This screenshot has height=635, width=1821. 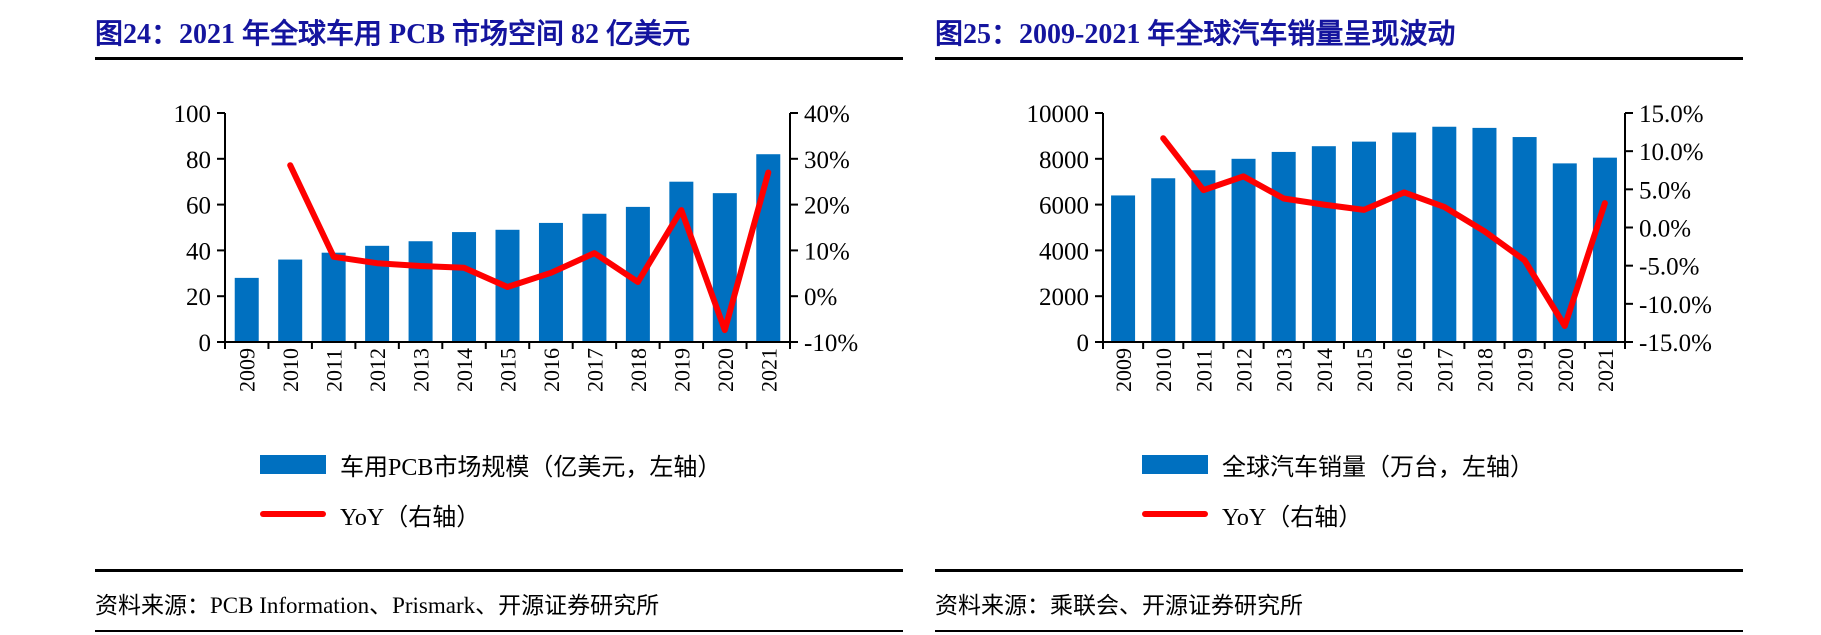 What do you see at coordinates (827, 160) in the screenshot?
I see `right-axis-label: 30%` at bounding box center [827, 160].